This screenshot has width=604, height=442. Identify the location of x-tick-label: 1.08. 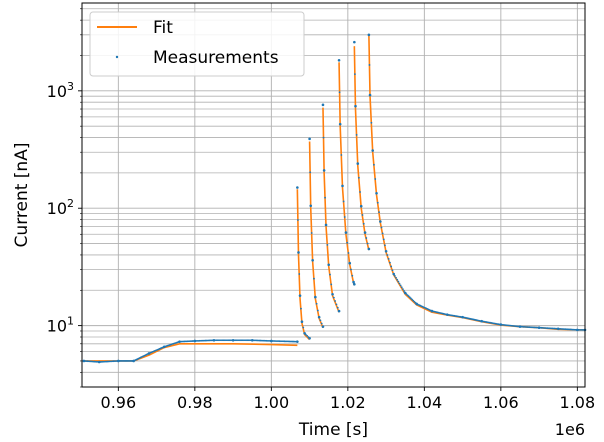
(578, 402).